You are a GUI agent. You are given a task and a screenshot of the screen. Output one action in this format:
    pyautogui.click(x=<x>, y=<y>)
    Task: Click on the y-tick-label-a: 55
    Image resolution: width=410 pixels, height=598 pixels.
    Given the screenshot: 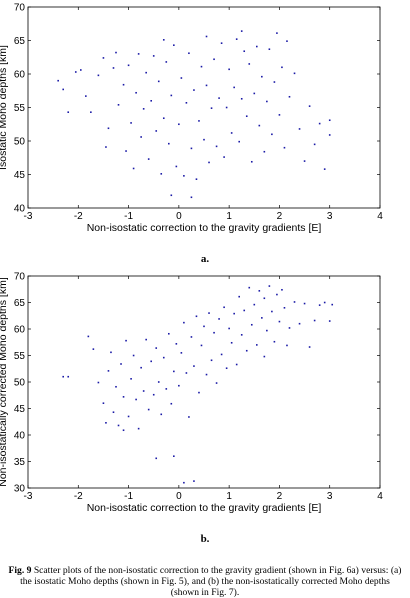 What is the action you would take?
    pyautogui.click(x=20, y=108)
    